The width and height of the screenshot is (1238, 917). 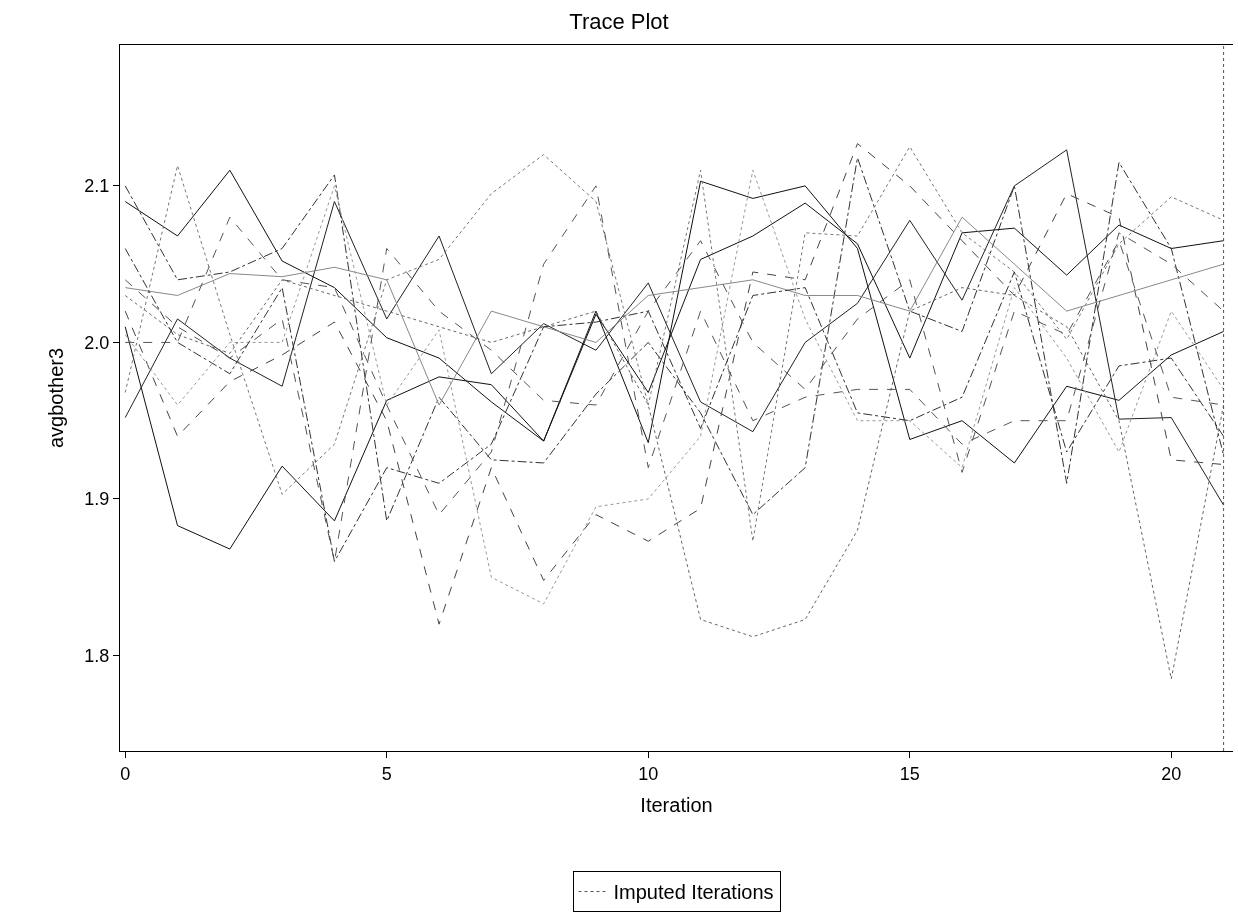 What do you see at coordinates (619, 22) in the screenshot?
I see `chart-title: Trace Plot` at bounding box center [619, 22].